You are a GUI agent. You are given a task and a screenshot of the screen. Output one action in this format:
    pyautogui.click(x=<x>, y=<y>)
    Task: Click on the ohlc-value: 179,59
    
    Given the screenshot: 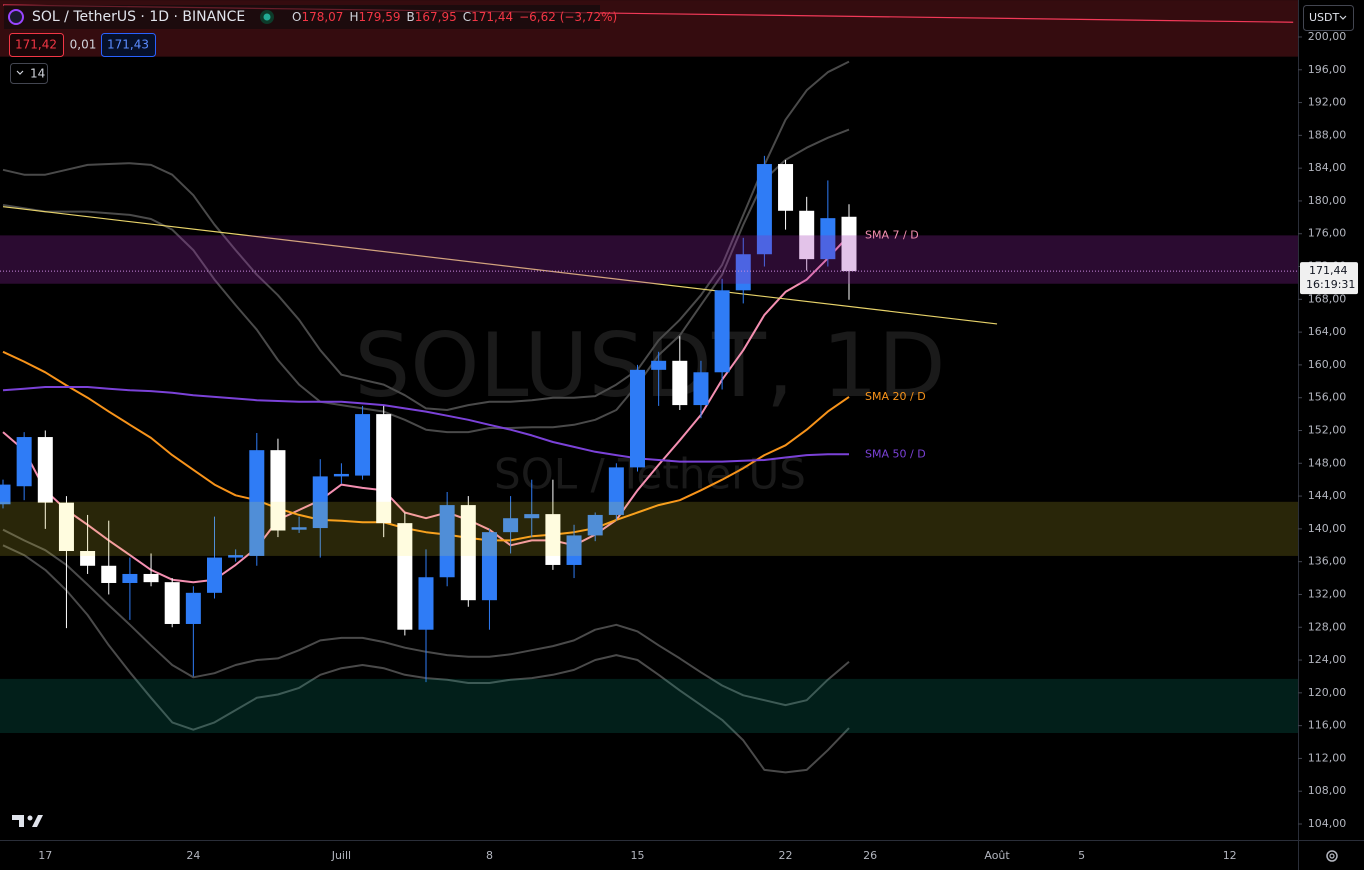 What is the action you would take?
    pyautogui.click(x=379, y=17)
    